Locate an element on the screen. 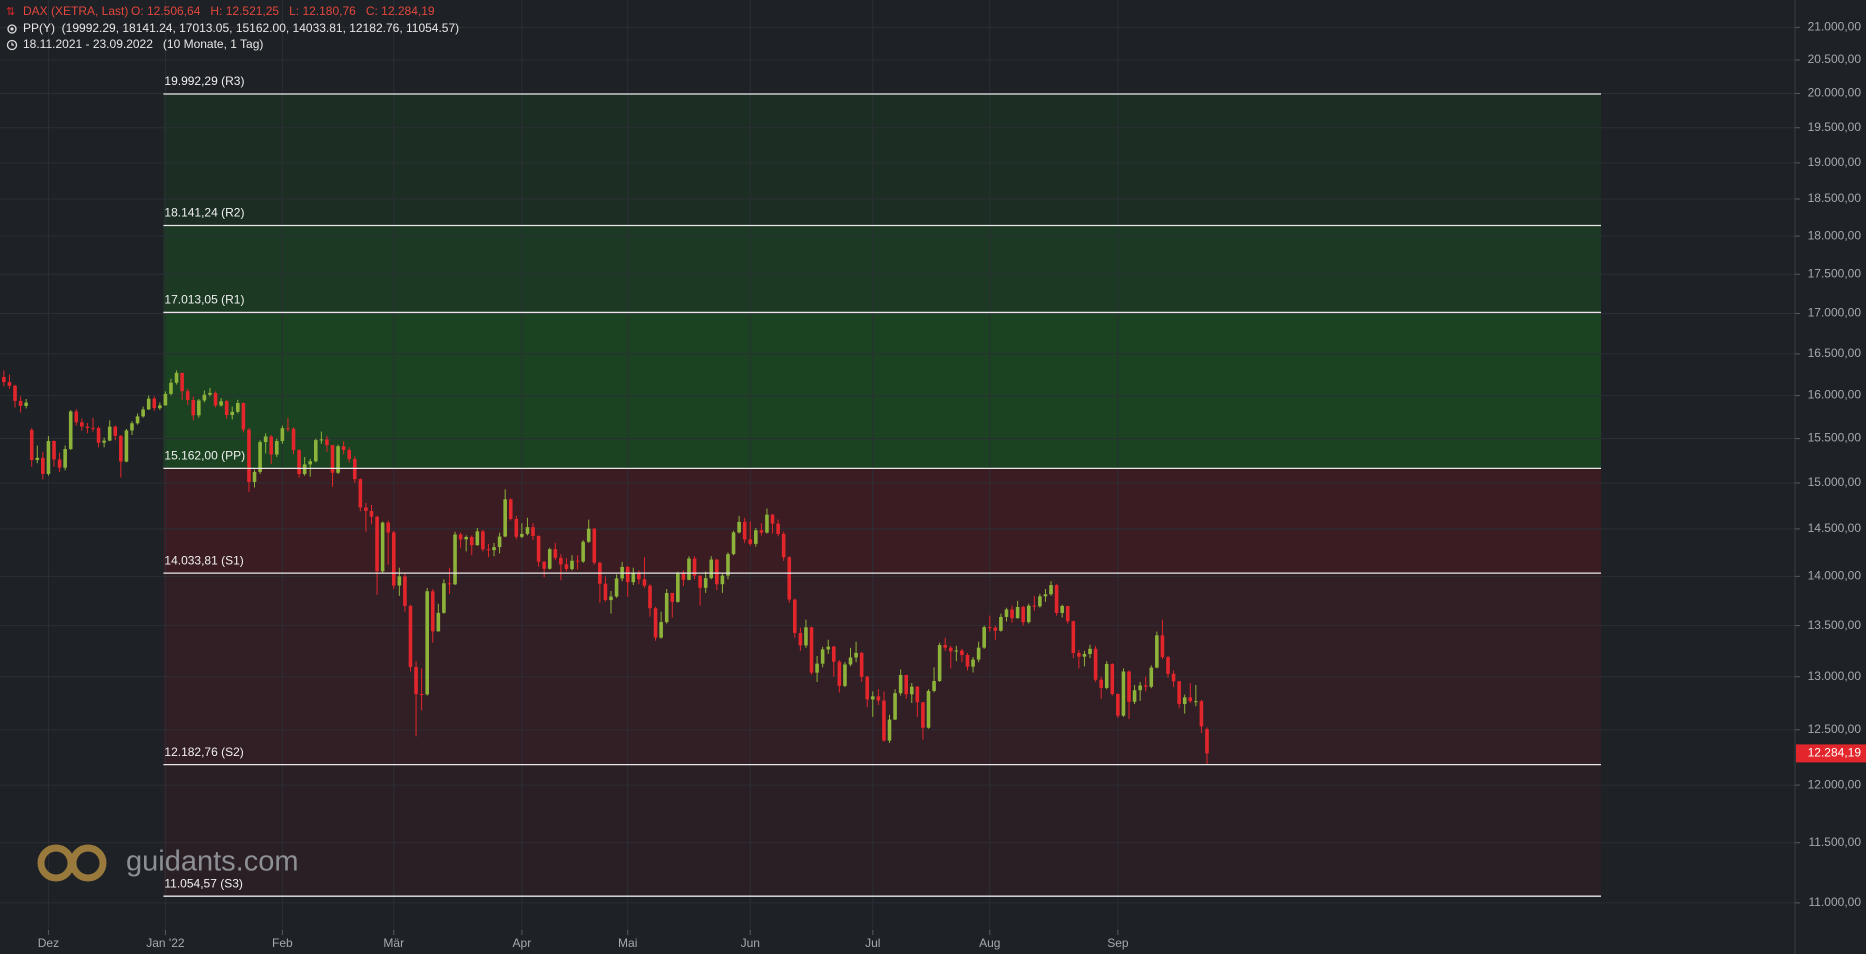  logo-circle is located at coordinates (88, 863).